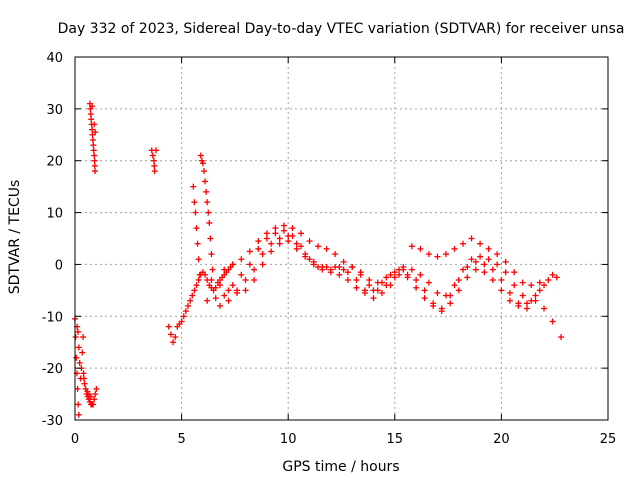  What do you see at coordinates (395, 439) in the screenshot?
I see `x-tick-label: 15` at bounding box center [395, 439].